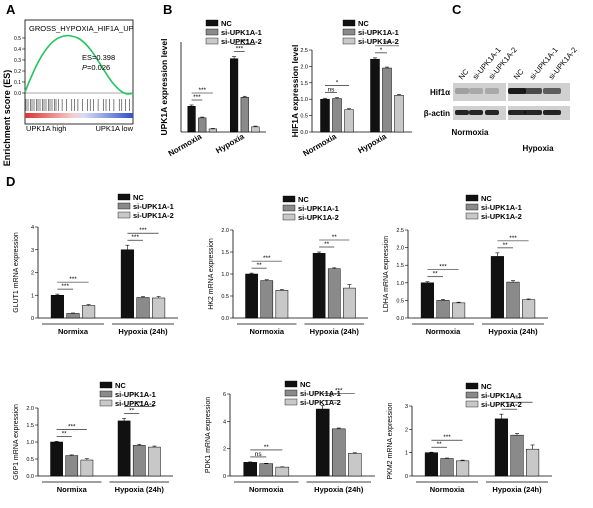 Image resolution: width=593 pixels, height=508 pixels. Describe the element at coordinates (32, 251) in the screenshot. I see `y-tick-label: 3` at that location.